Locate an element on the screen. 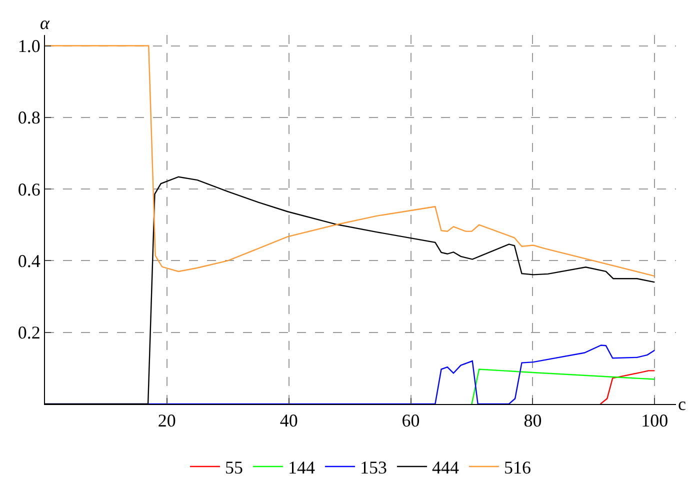 This screenshot has width=698, height=497. y-tick-label: 0.8 is located at coordinates (29, 118).